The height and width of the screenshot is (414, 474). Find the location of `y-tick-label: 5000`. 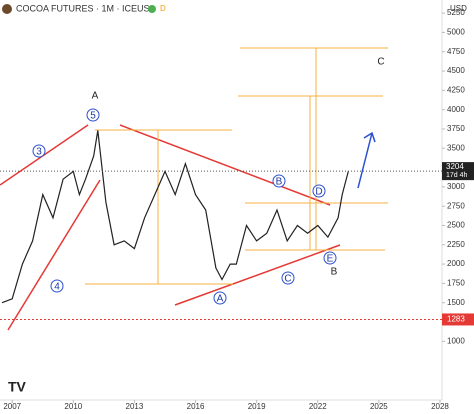

y-tick-label: 5000 is located at coordinates (456, 32).